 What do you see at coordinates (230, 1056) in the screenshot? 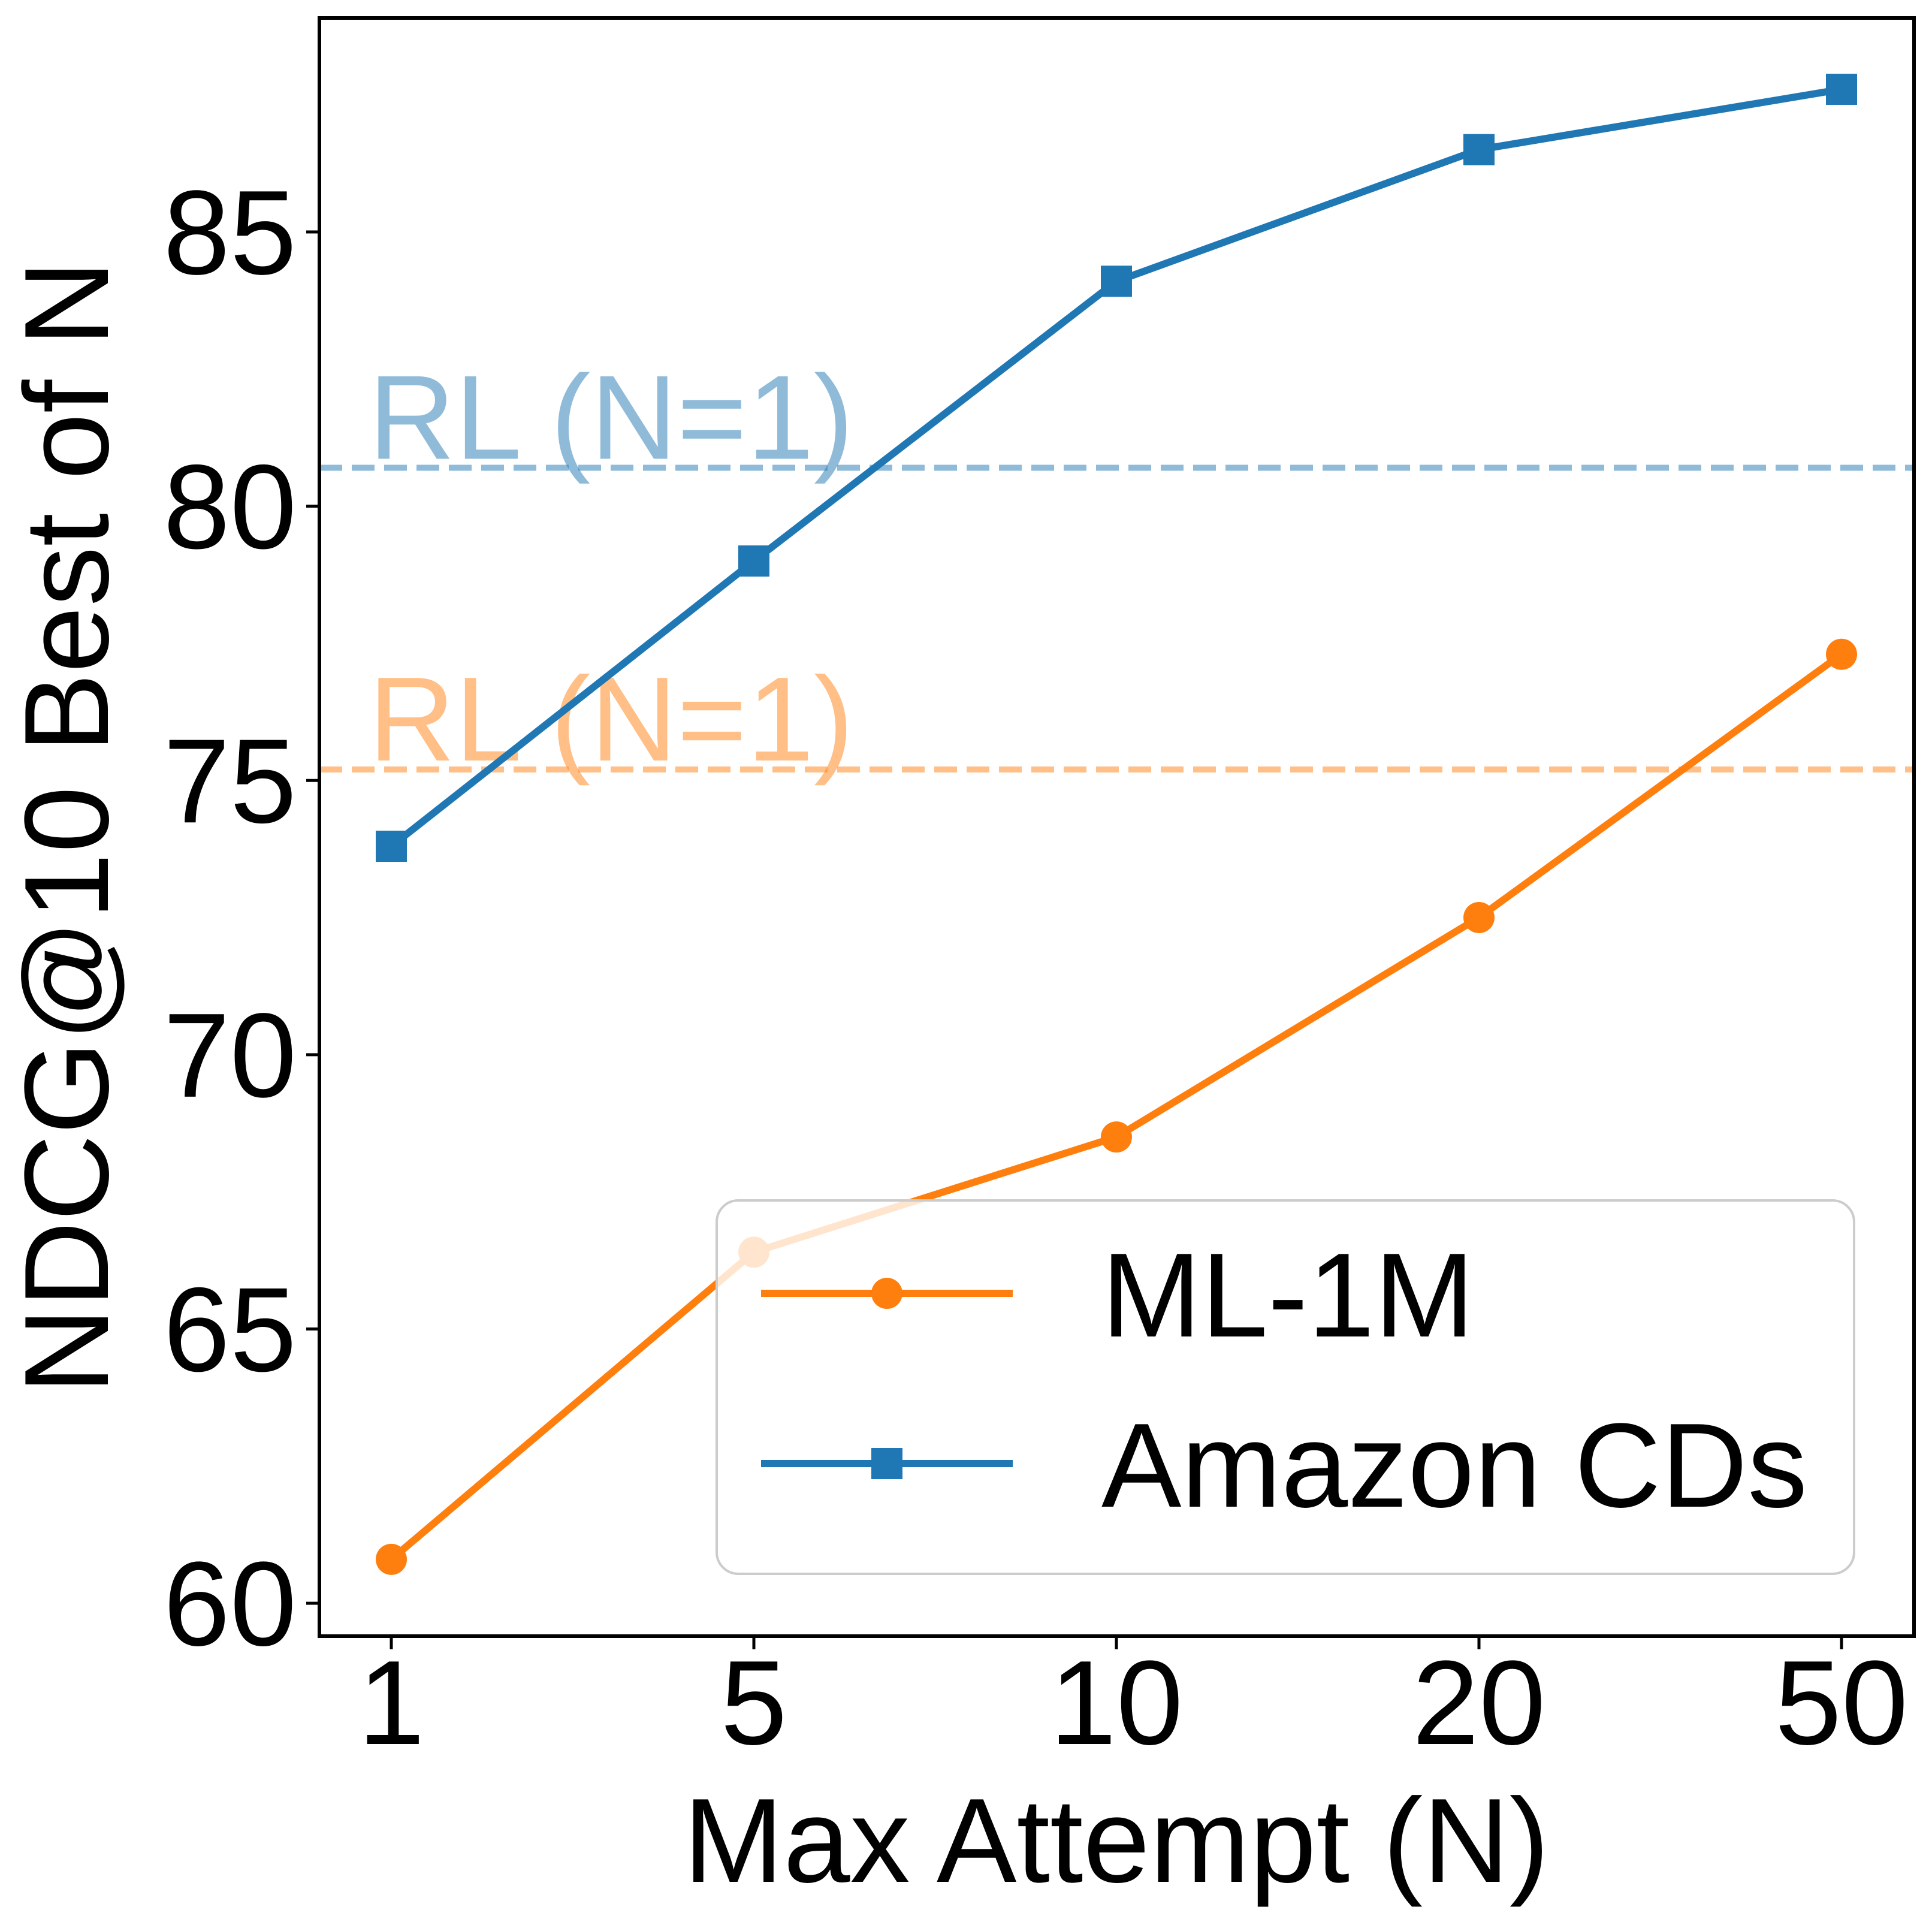
I see `y-tick-label: 70` at bounding box center [230, 1056].